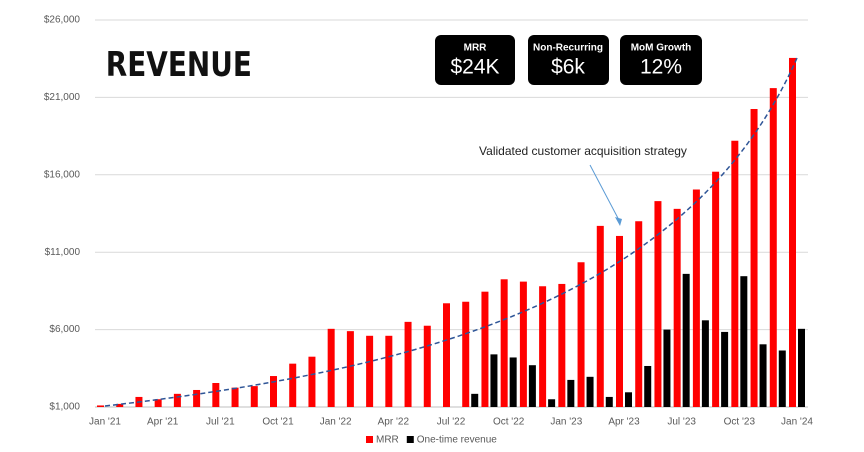 The height and width of the screenshot is (452, 864). Describe the element at coordinates (336, 422) in the screenshot. I see `x-tick-label: Jan '22` at that location.